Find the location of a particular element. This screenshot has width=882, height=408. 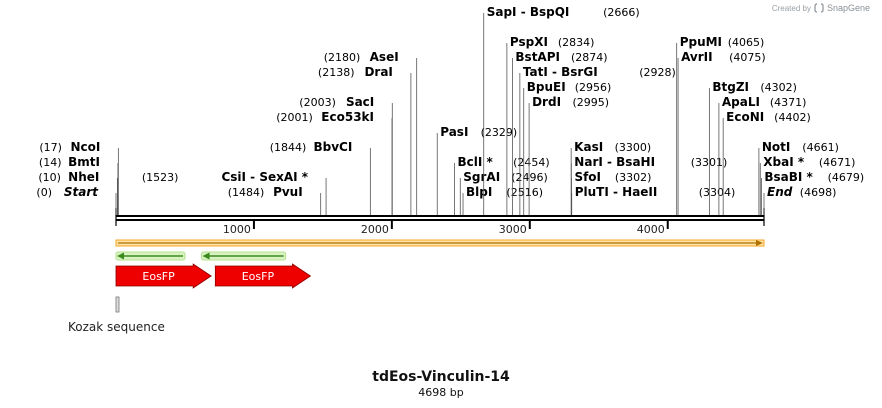

ruler-tick-label: 2000 is located at coordinates (375, 229).